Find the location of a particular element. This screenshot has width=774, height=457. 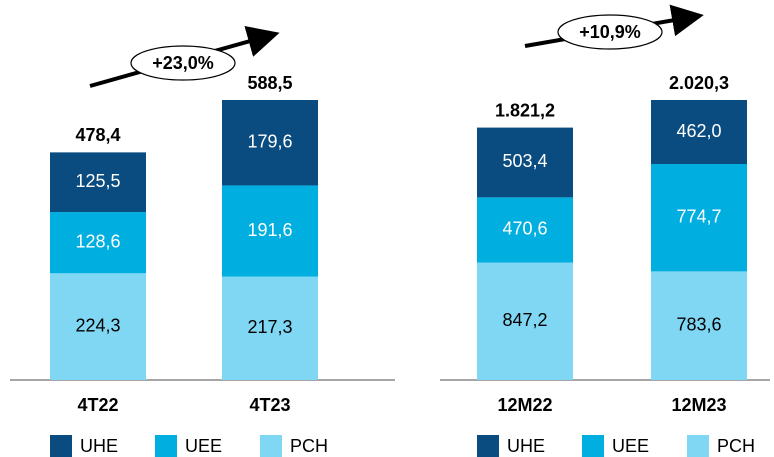

segment-label: 217,3 is located at coordinates (269, 327).